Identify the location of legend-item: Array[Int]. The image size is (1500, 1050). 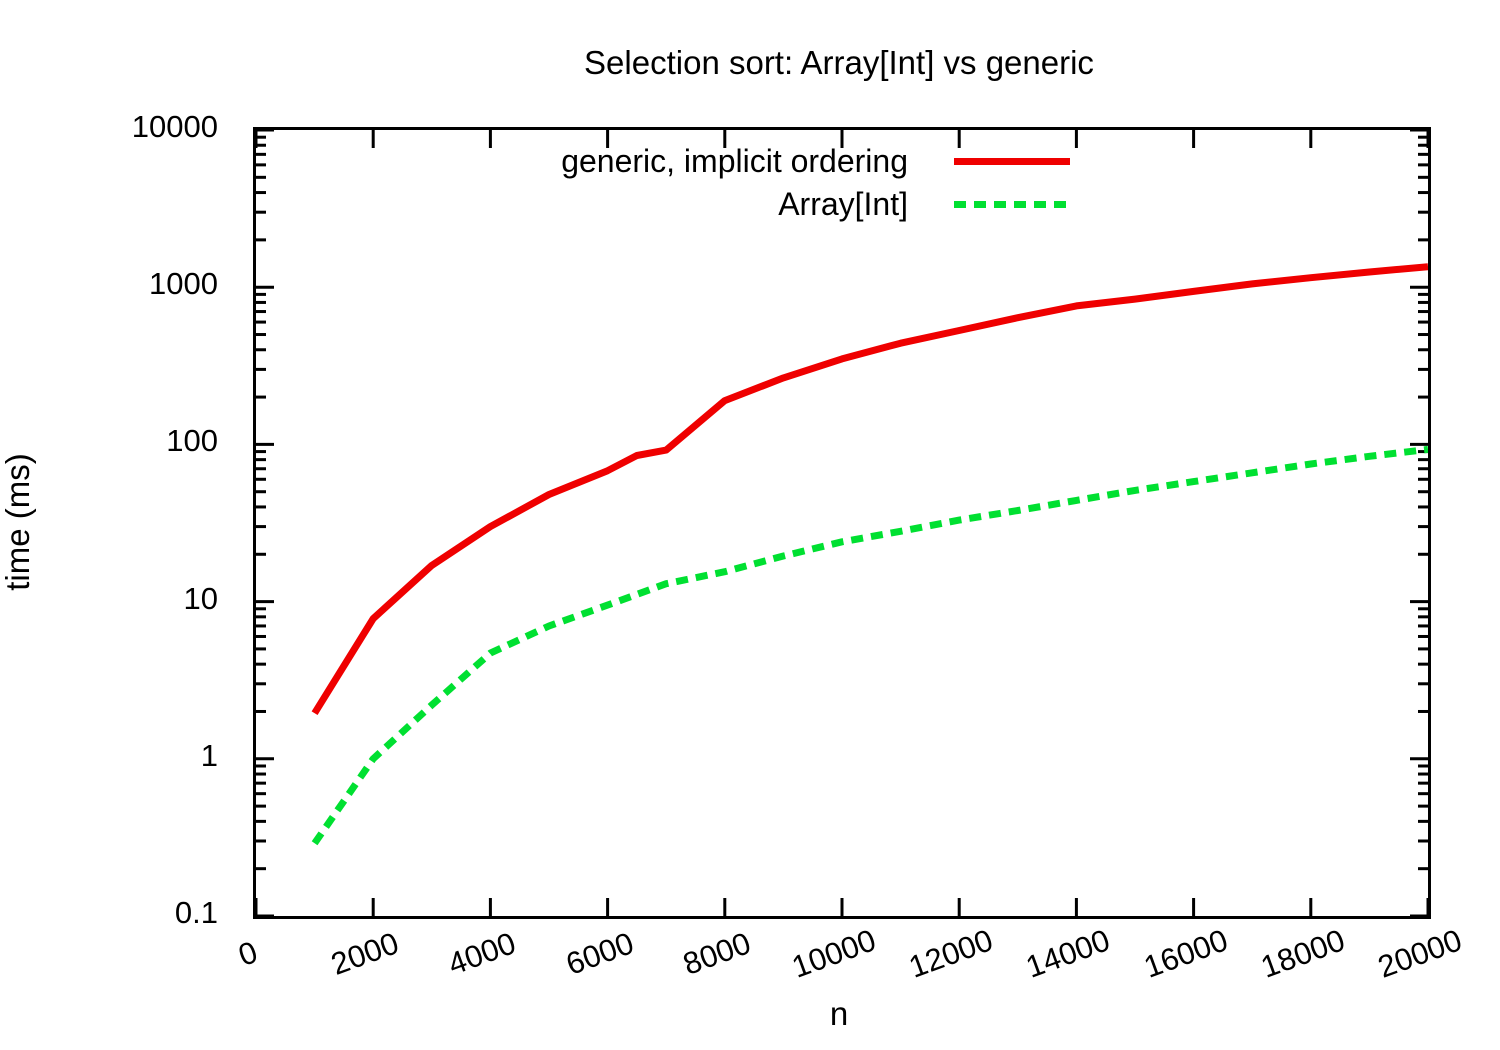
(815, 204).